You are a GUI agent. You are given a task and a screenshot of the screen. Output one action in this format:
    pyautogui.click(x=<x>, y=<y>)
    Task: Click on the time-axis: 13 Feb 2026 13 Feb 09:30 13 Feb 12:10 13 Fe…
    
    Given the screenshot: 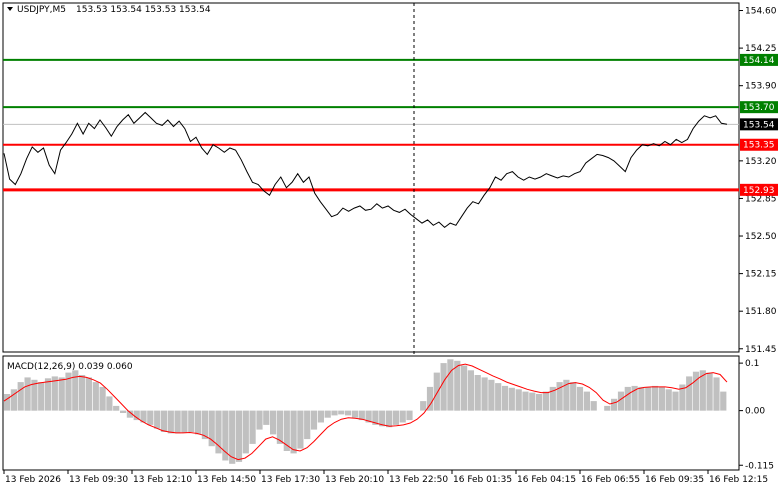 What is the action you would take?
    pyautogui.click(x=385, y=477)
    